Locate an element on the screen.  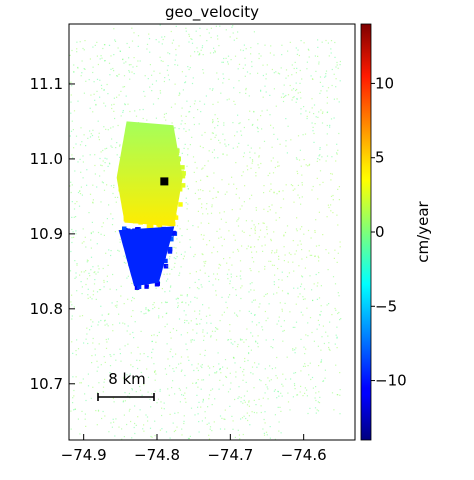
colorbar-tick-label: −10 is located at coordinates (391, 381).